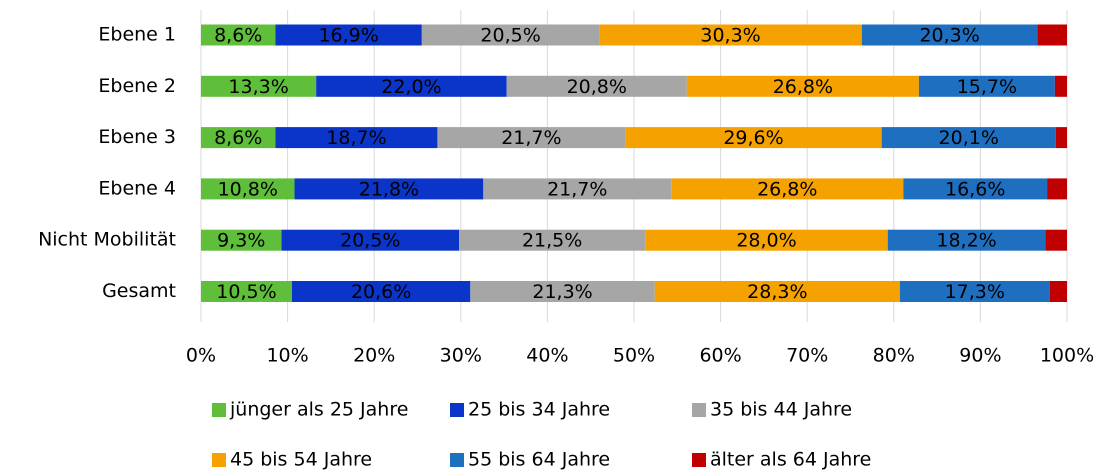  I want to click on legend-label: jünger als 25 Jahre, so click(318, 410).